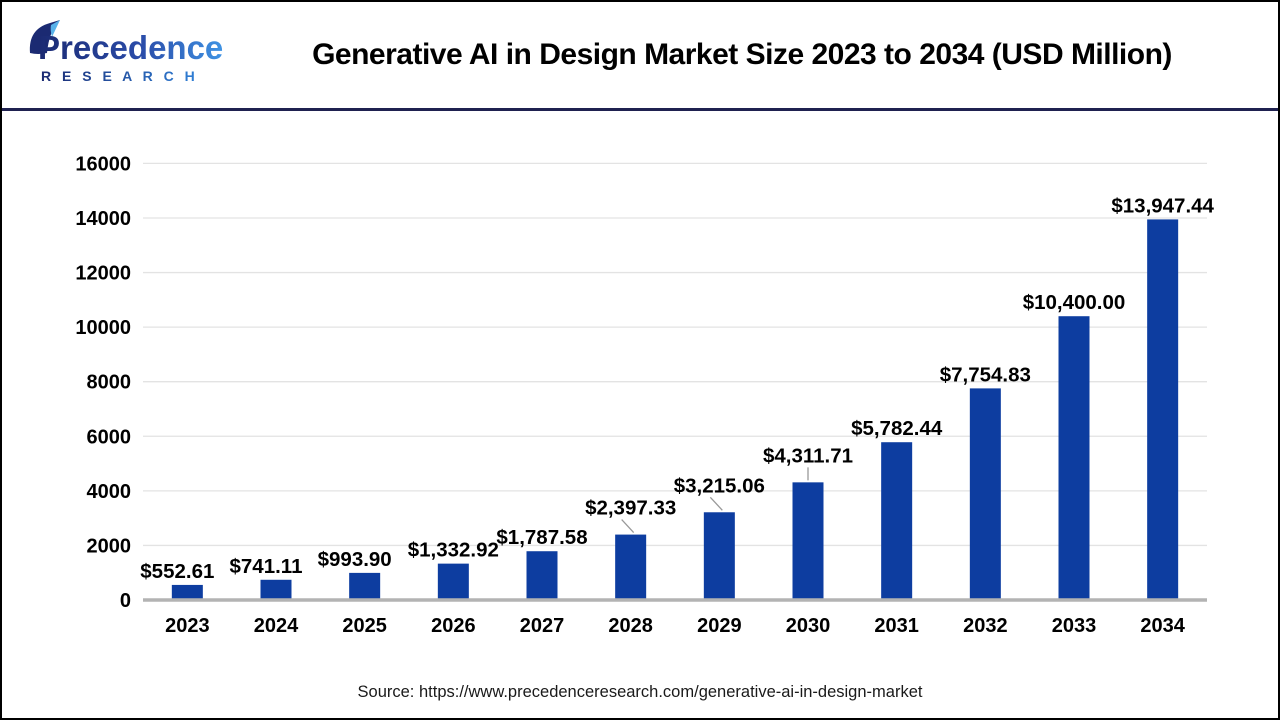  Describe the element at coordinates (453, 626) in the screenshot. I see `x-tick-label: 2026` at that location.